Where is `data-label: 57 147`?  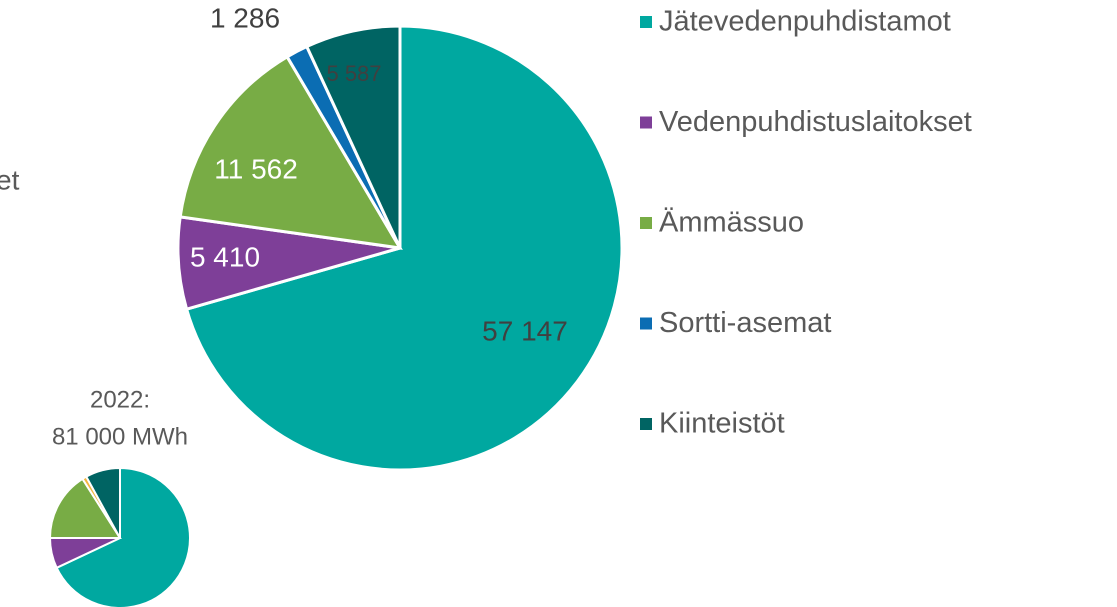
data-label: 57 147 is located at coordinates (525, 330).